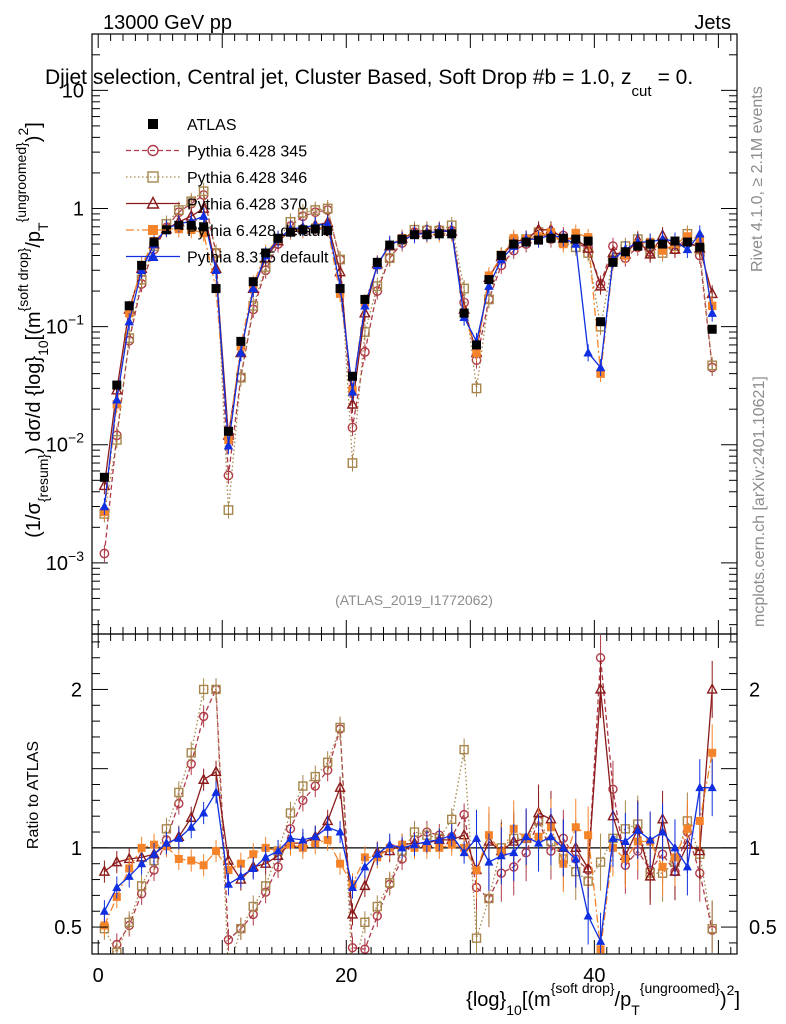  I want to click on energy-label: 13000 GeV pp, so click(167, 23).